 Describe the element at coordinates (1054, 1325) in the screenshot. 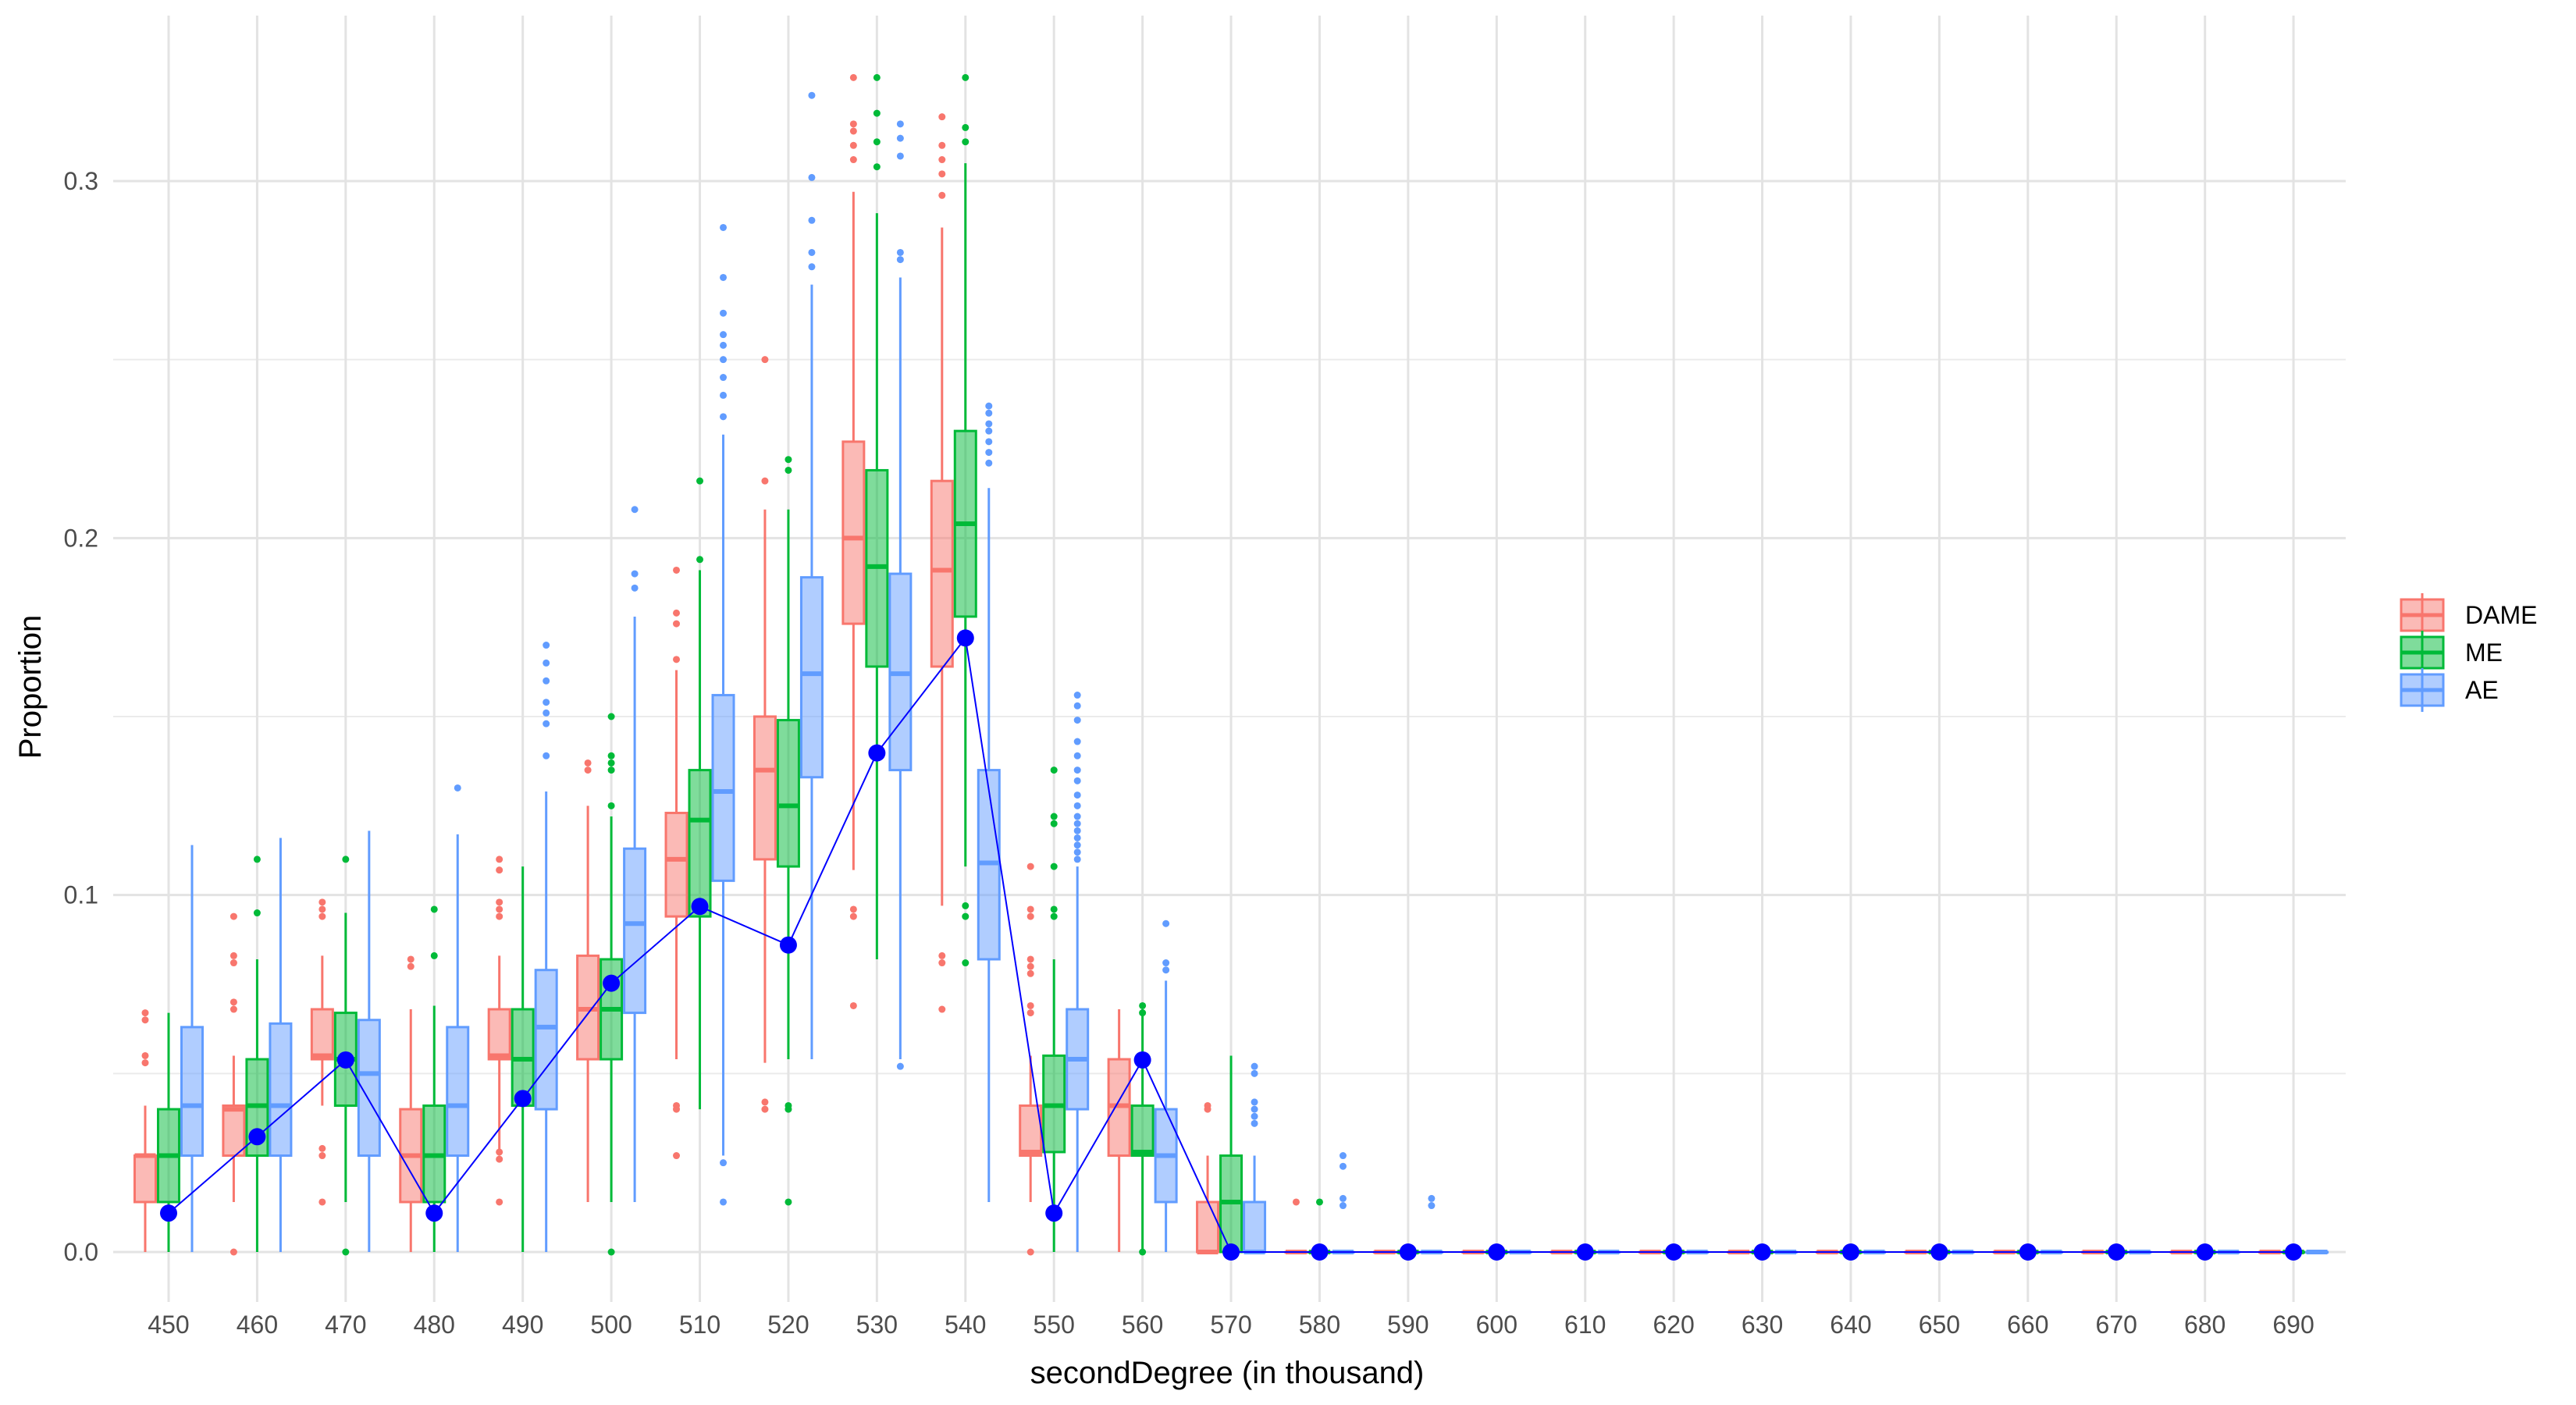

I see `x-tick-label: 550` at that location.